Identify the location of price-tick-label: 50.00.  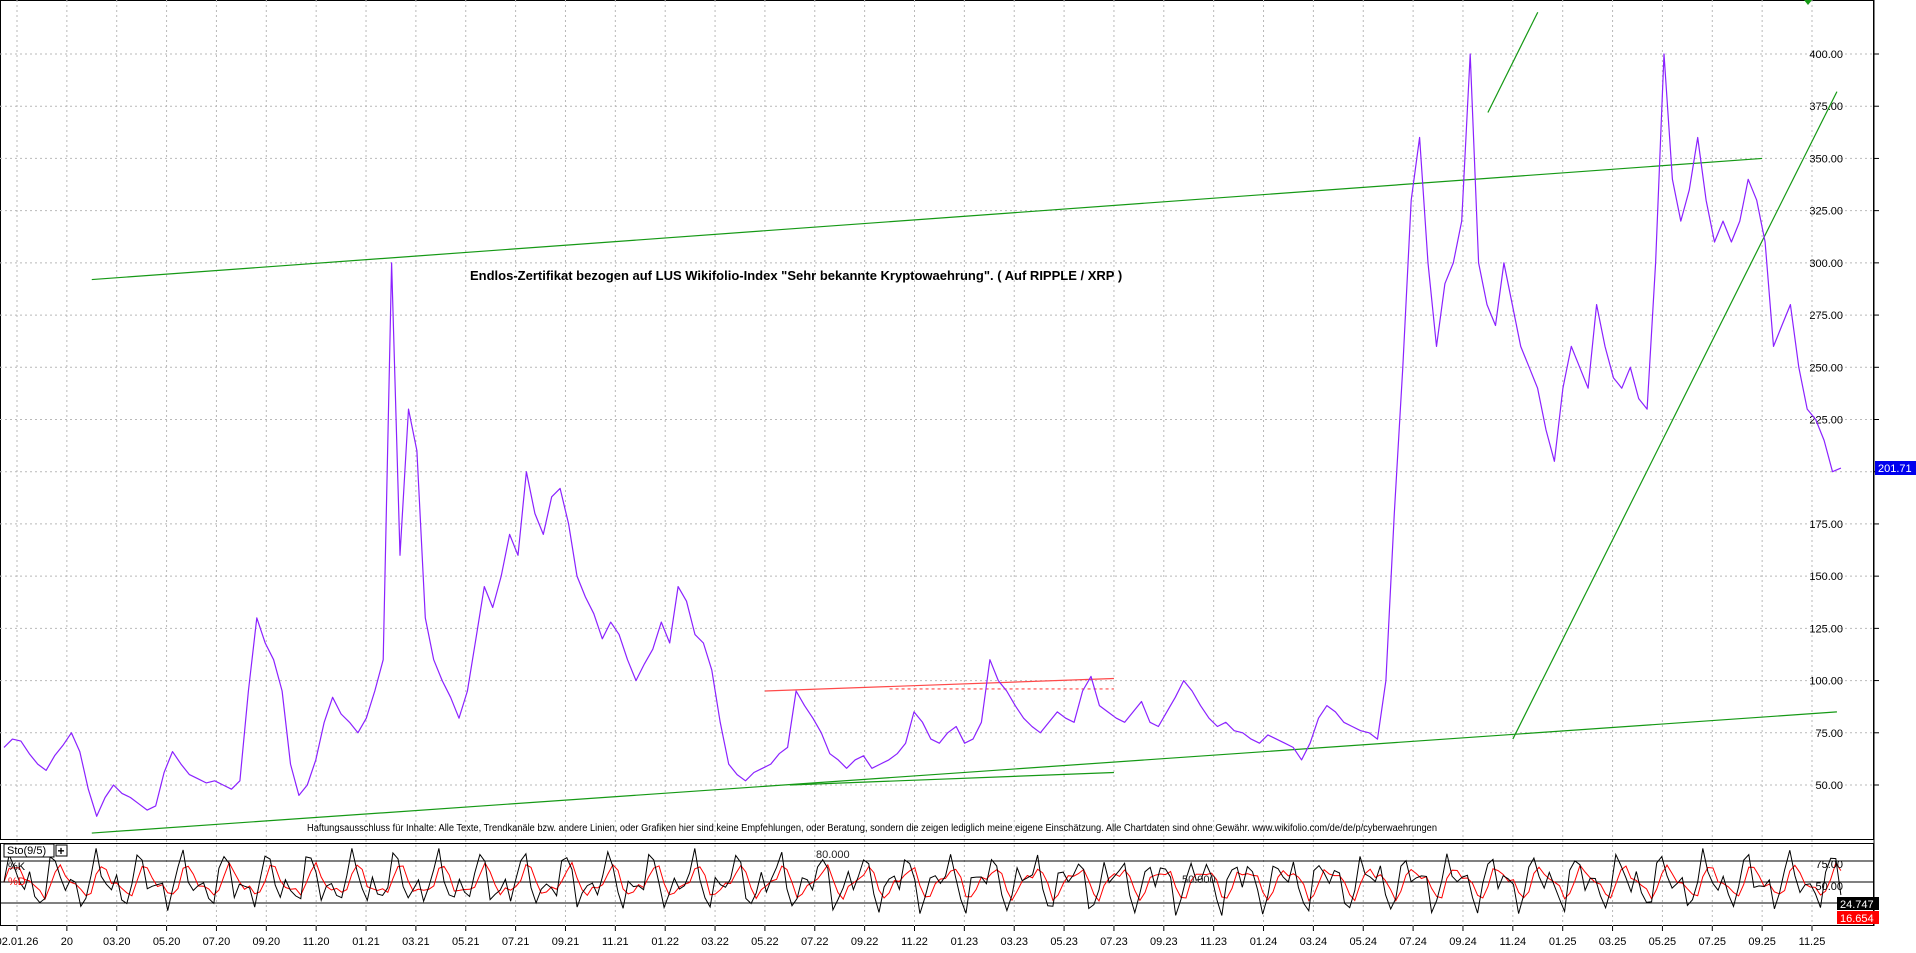
(1829, 786).